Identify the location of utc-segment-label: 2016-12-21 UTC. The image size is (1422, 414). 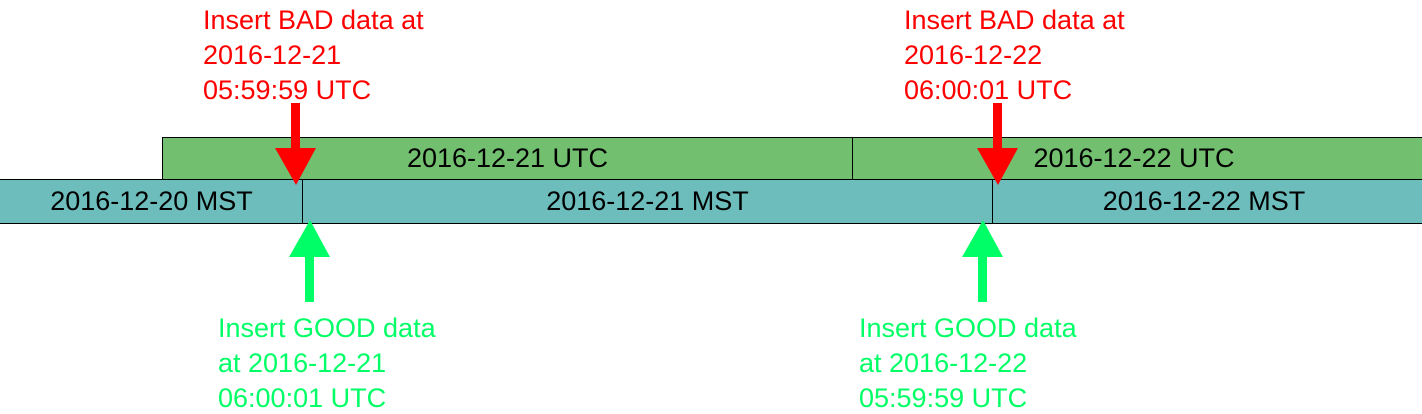
(507, 158).